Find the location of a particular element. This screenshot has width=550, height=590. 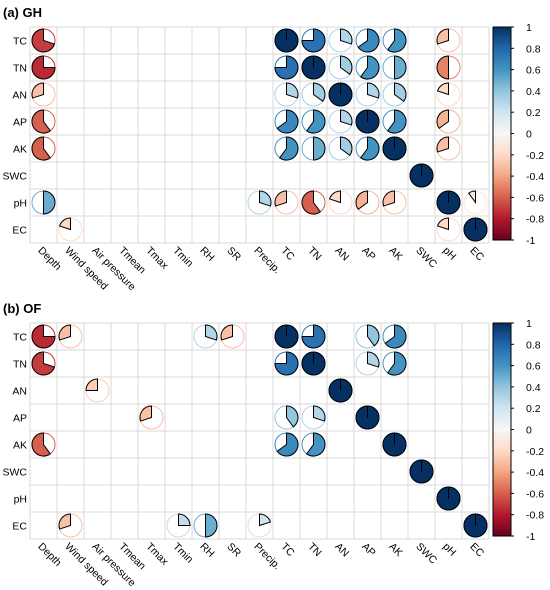

pie-cell-ak-tn is located at coordinates (313, 444).